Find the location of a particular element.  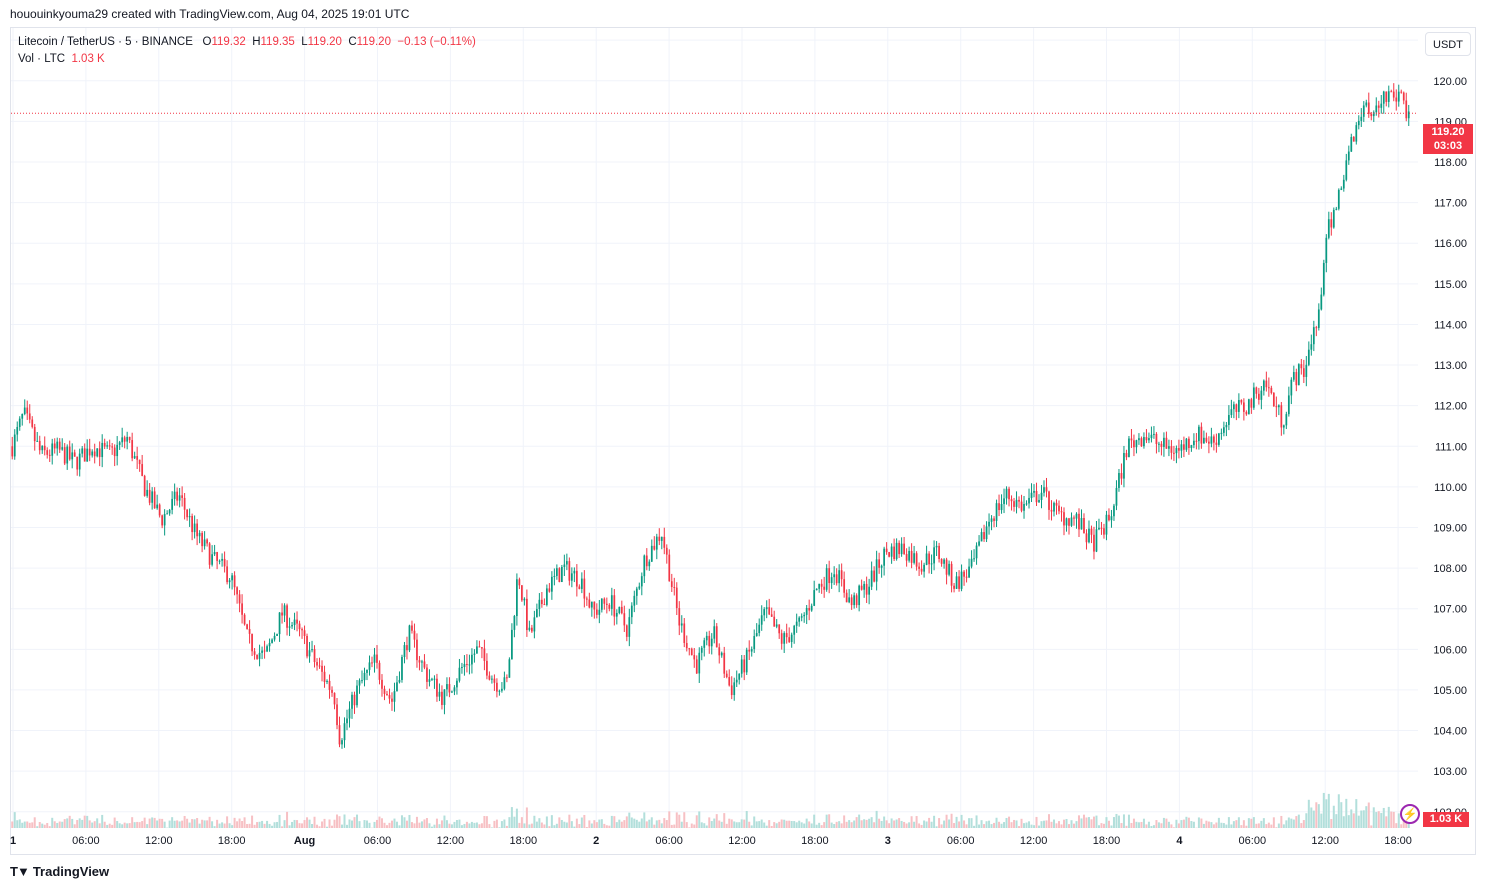

x-tick-label: 18:00 is located at coordinates (524, 841).